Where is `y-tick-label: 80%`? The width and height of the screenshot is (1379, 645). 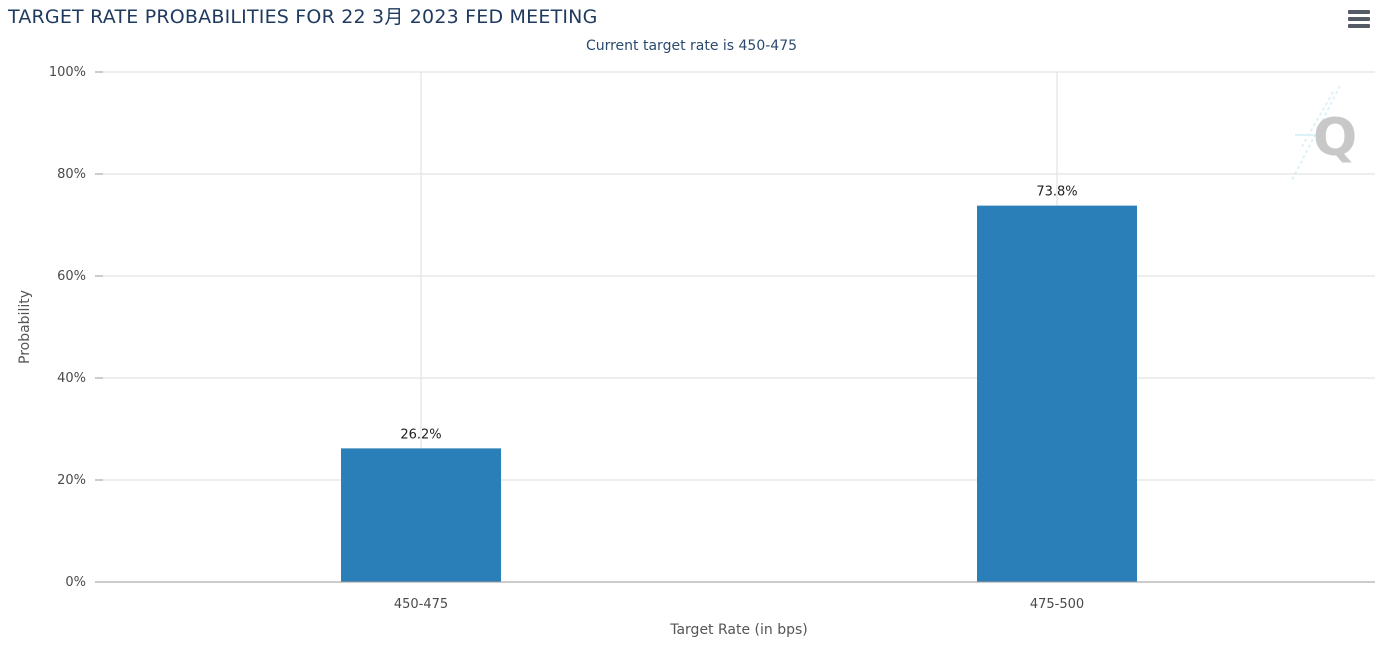 y-tick-label: 80% is located at coordinates (71, 174).